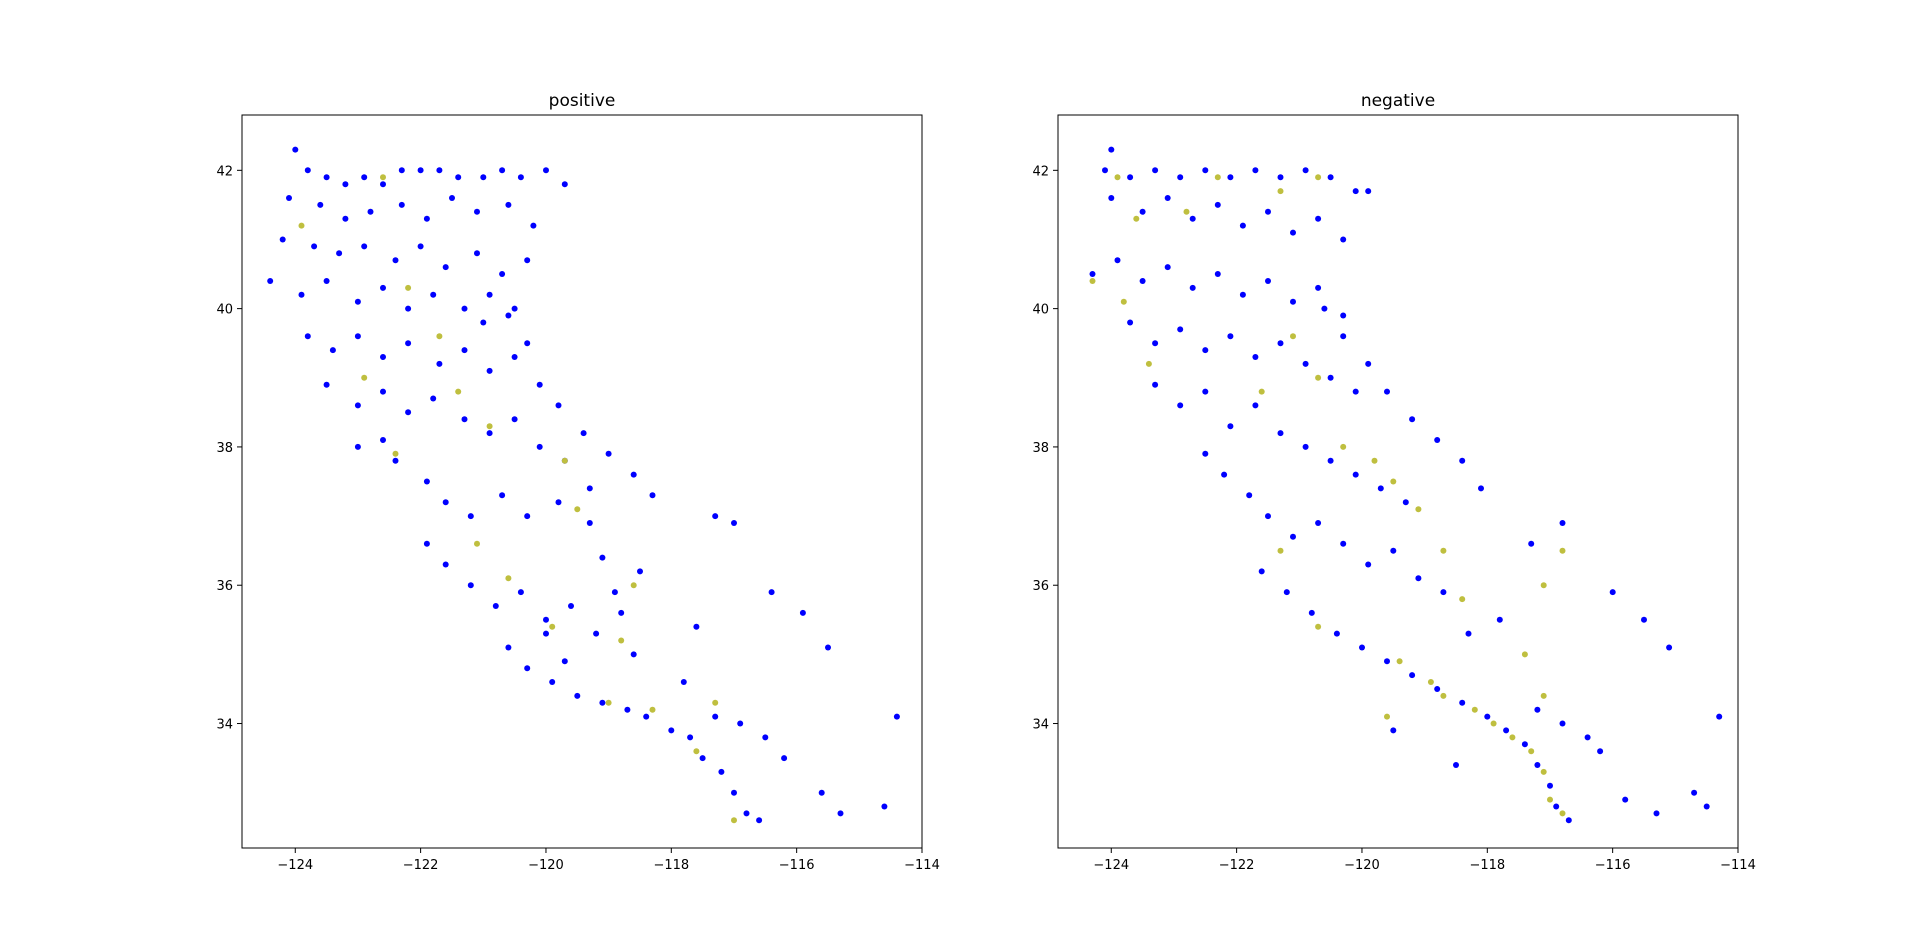 This screenshot has height=948, width=1920. Describe the element at coordinates (582, 101) in the screenshot. I see `panel-title: positive` at that location.